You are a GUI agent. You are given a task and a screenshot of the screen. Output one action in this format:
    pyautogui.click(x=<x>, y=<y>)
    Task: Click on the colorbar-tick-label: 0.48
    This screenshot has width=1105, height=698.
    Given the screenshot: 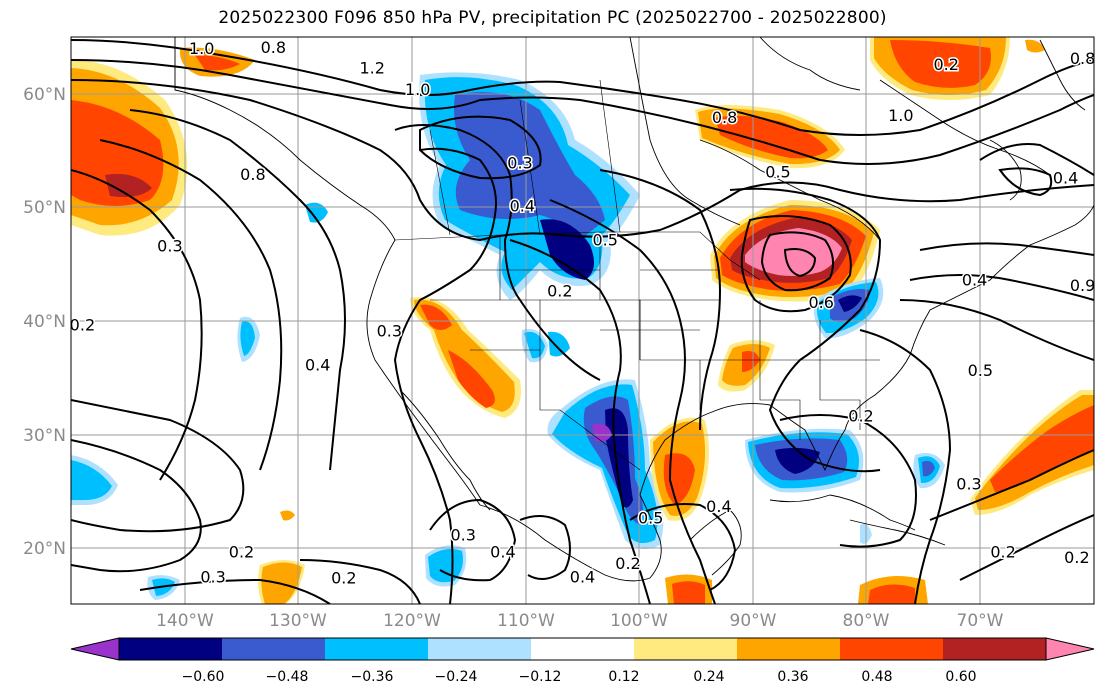 What is the action you would take?
    pyautogui.click(x=876, y=677)
    